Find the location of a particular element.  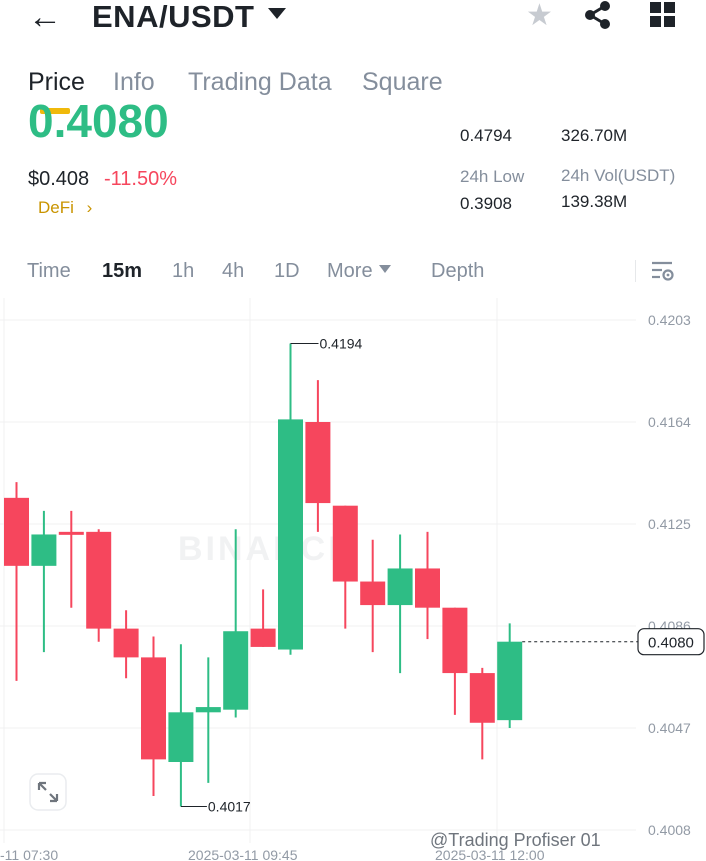

chevron-right-icon: › is located at coordinates (89, 207).